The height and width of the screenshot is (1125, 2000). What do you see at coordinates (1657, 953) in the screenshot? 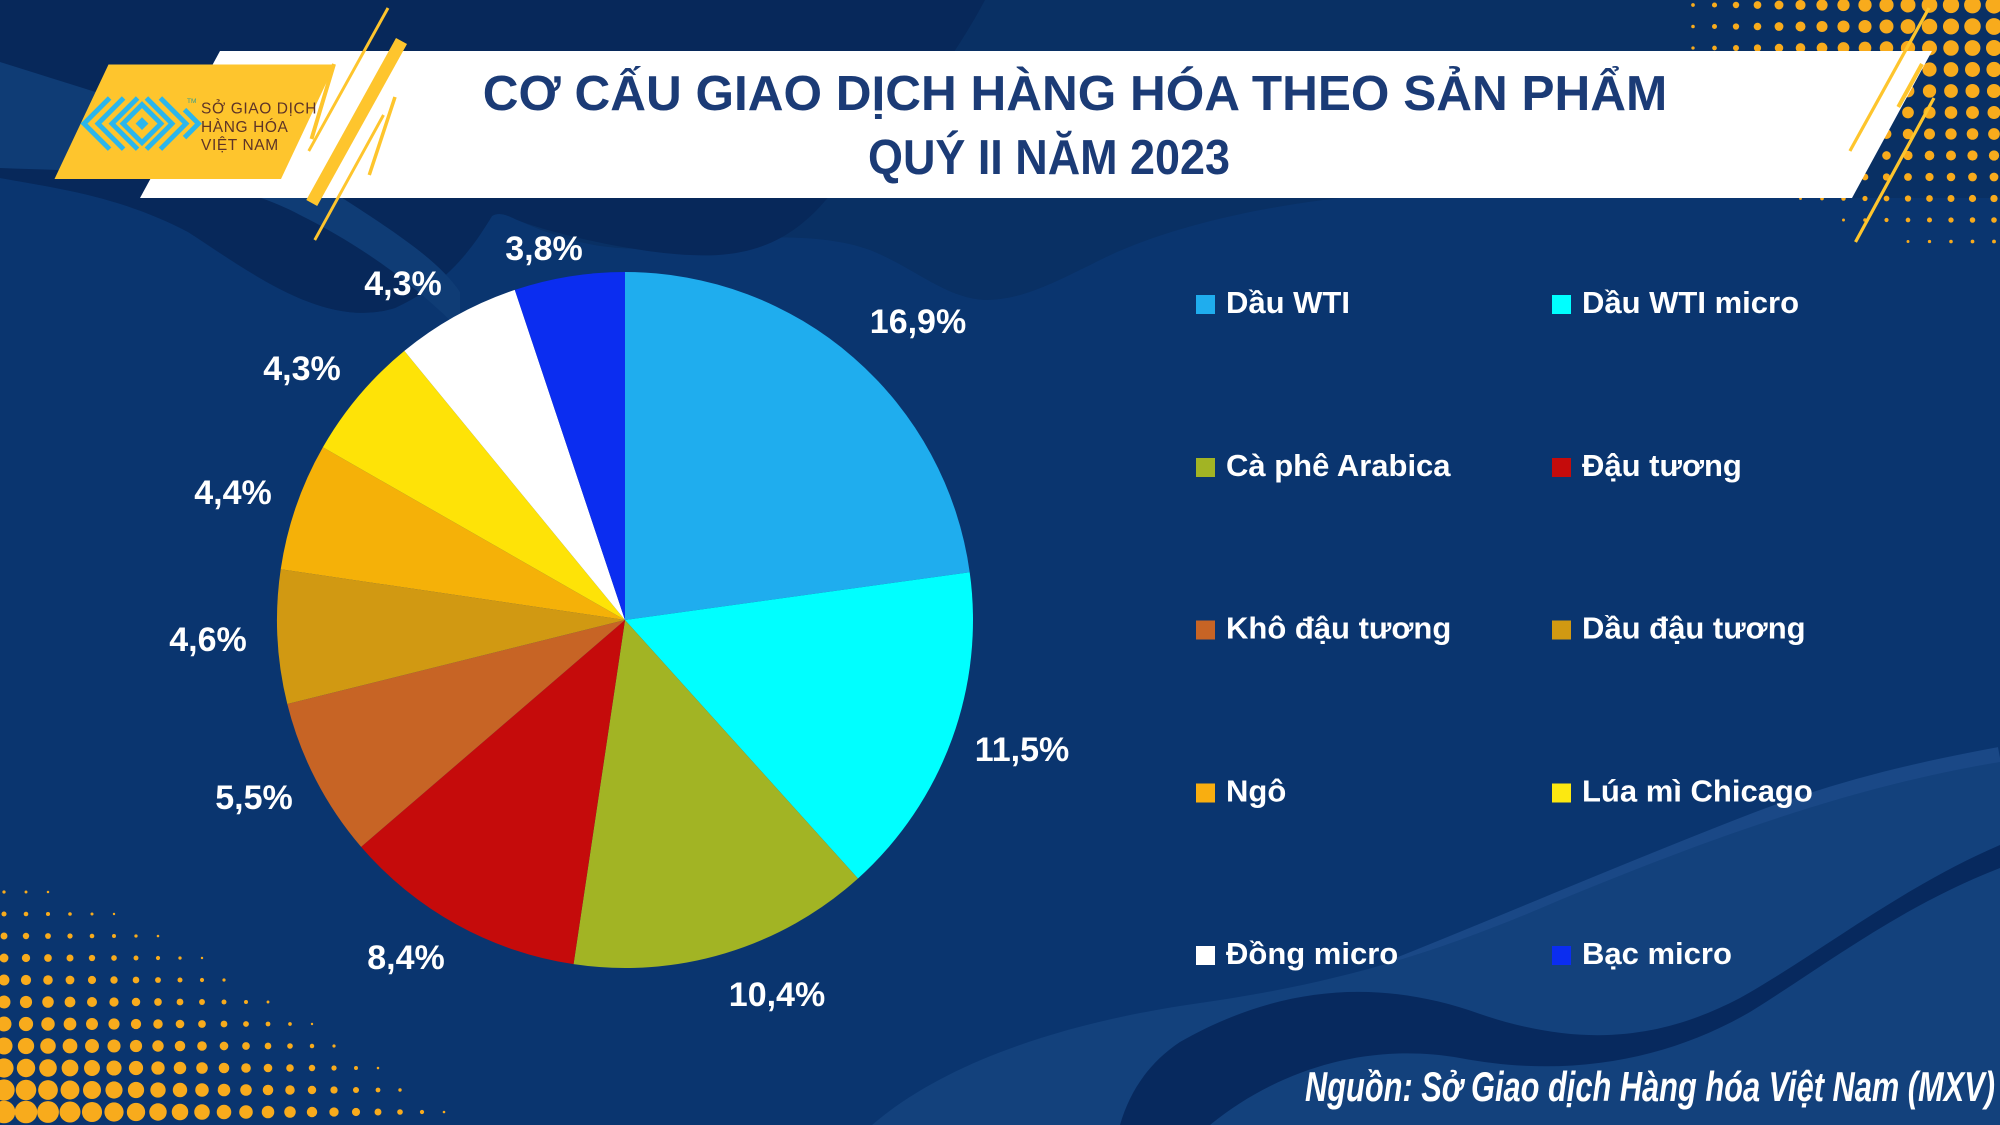
I see `svg-text: Bạc micro` at bounding box center [1657, 953].